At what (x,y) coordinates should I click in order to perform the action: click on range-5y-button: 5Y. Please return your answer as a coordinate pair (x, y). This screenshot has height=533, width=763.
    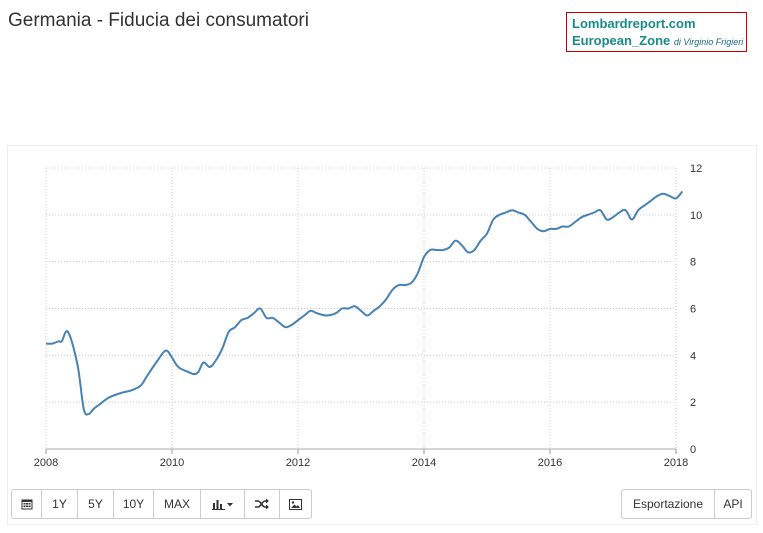
    Looking at the image, I should click on (95, 504).